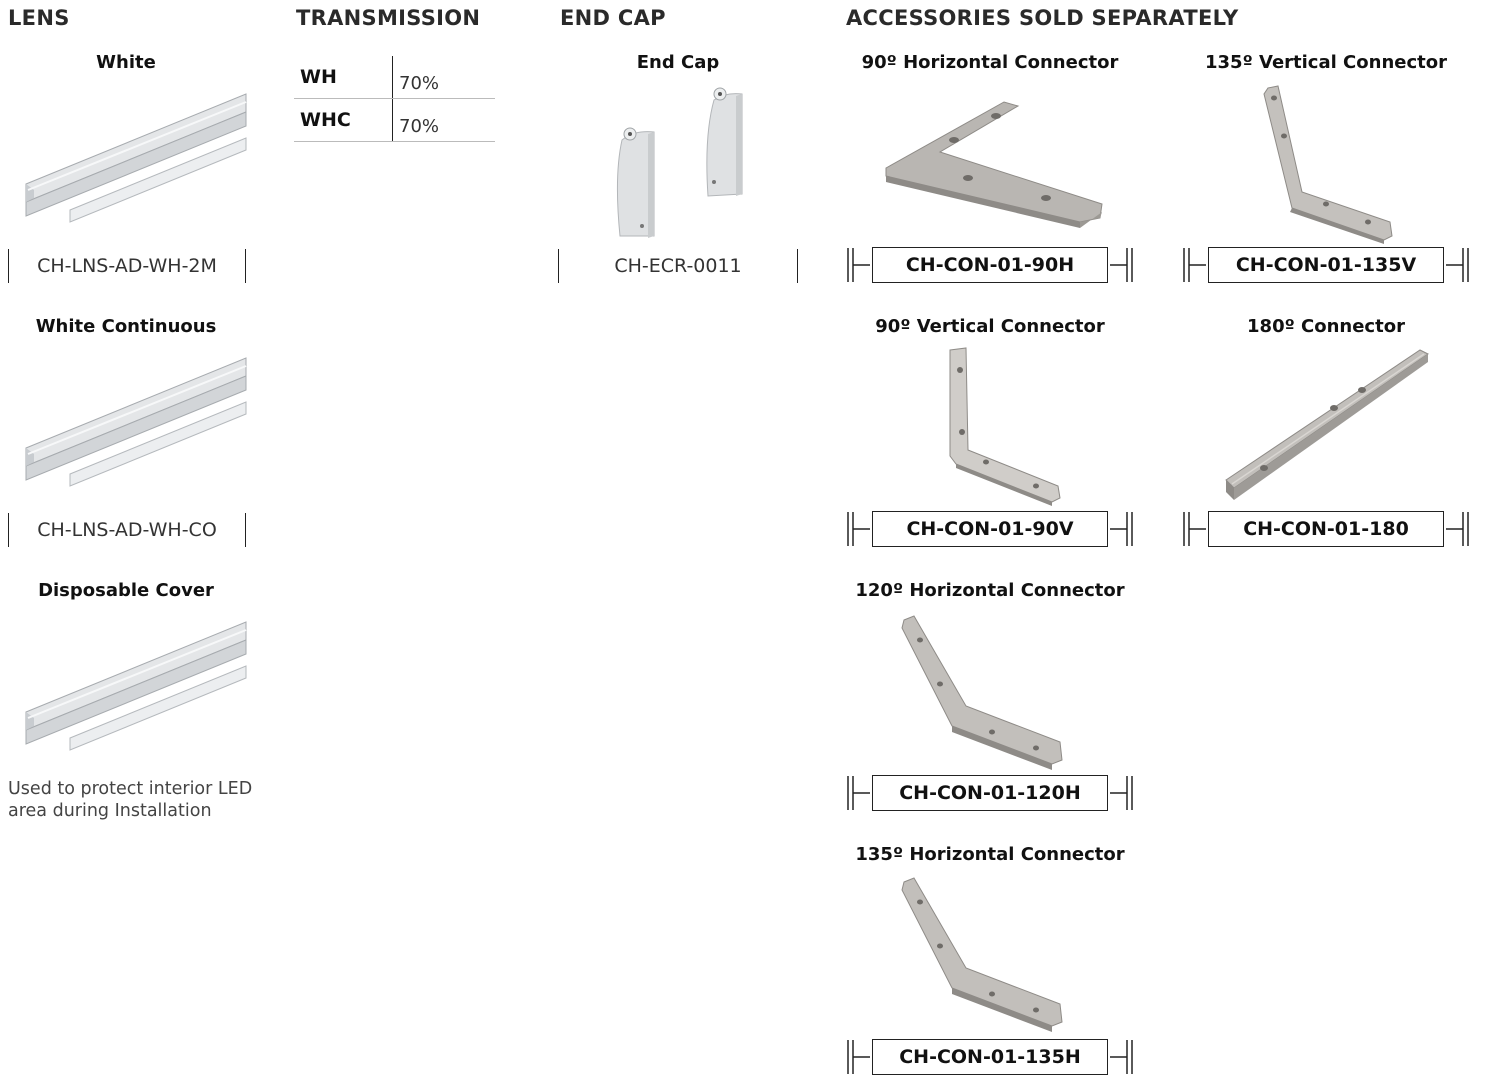  Describe the element at coordinates (1005, 427) in the screenshot. I see `accessory-90v-image` at that location.